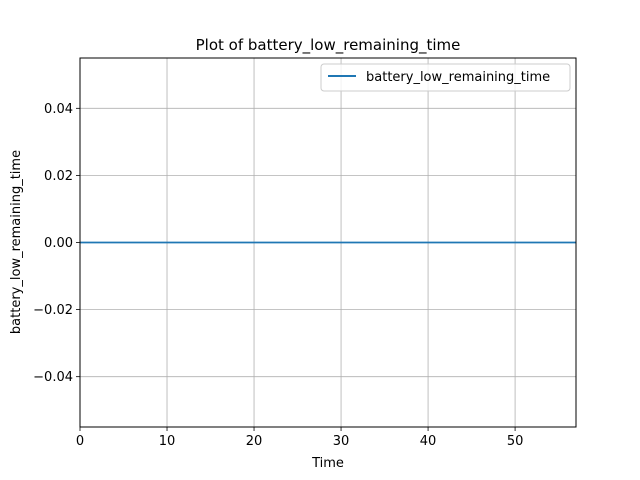 The height and width of the screenshot is (480, 640). What do you see at coordinates (428, 441) in the screenshot?
I see `x-tick-label: 40` at bounding box center [428, 441].